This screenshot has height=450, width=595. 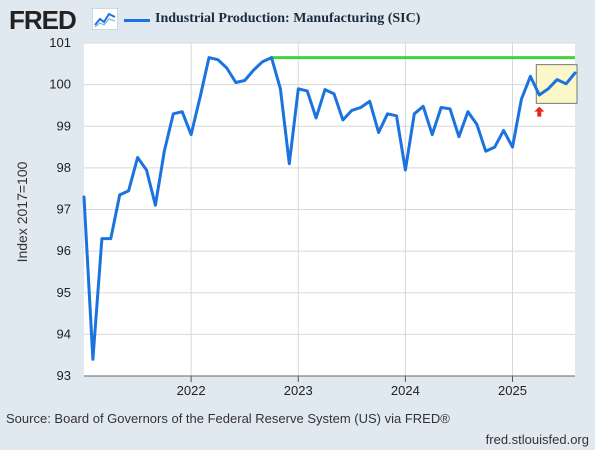 What do you see at coordinates (537, 439) in the screenshot?
I see `fred-url-link: fred.stlouisfed.org` at bounding box center [537, 439].